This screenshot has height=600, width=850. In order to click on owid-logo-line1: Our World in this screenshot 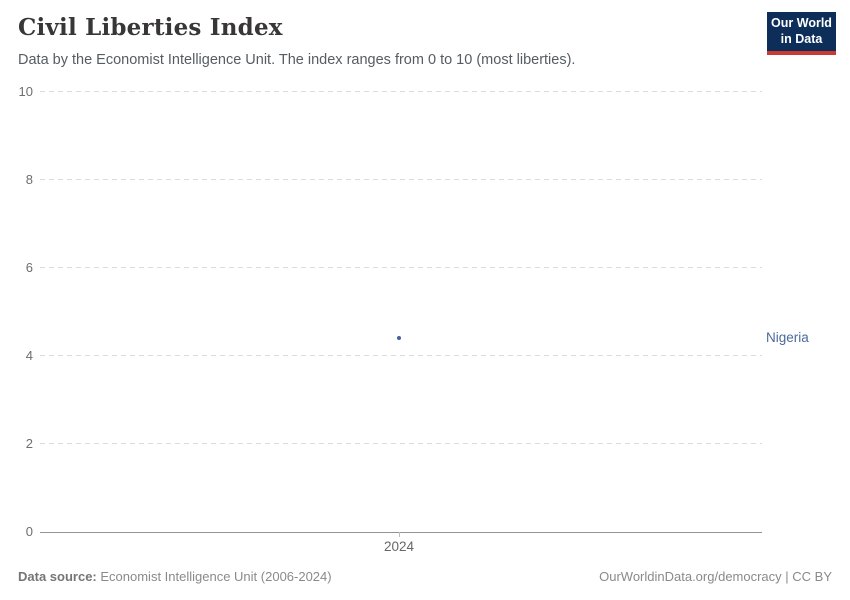, I will do `click(801, 23)`.